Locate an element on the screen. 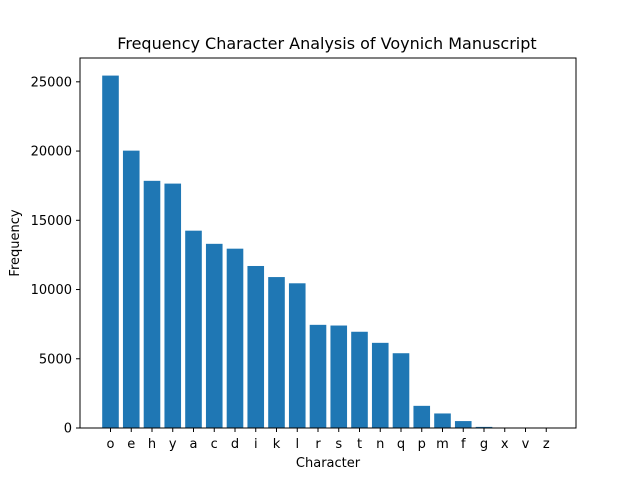  x-tick-label: g is located at coordinates (484, 444).